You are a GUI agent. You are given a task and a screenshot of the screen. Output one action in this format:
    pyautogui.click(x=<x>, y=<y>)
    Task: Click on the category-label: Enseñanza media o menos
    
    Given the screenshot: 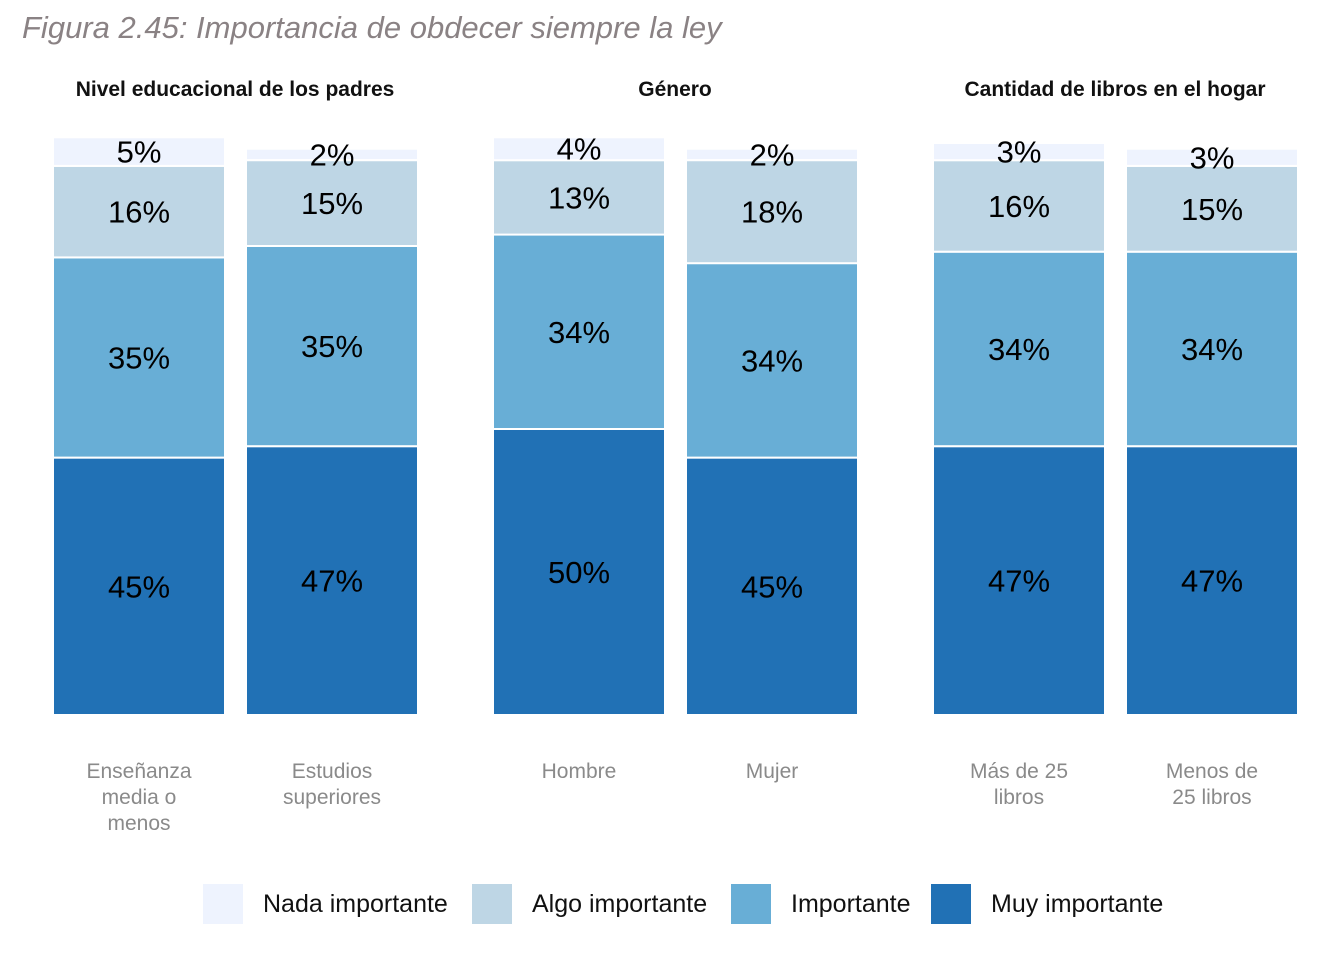 What is the action you would take?
    pyautogui.click(x=138, y=797)
    